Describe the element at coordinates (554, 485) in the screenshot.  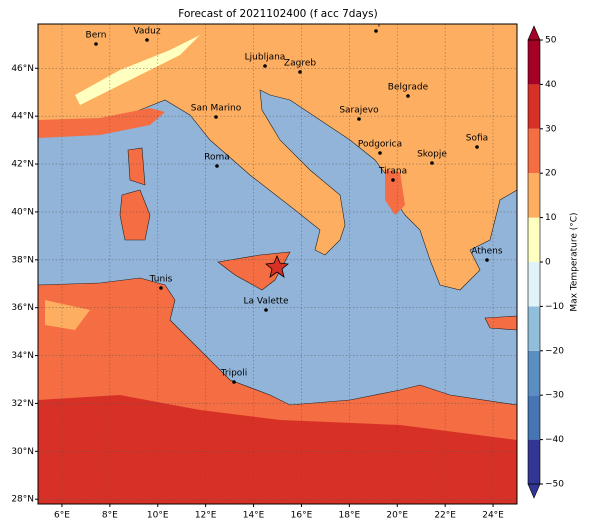
I see `colorbar-tick-label: −50` at that location.